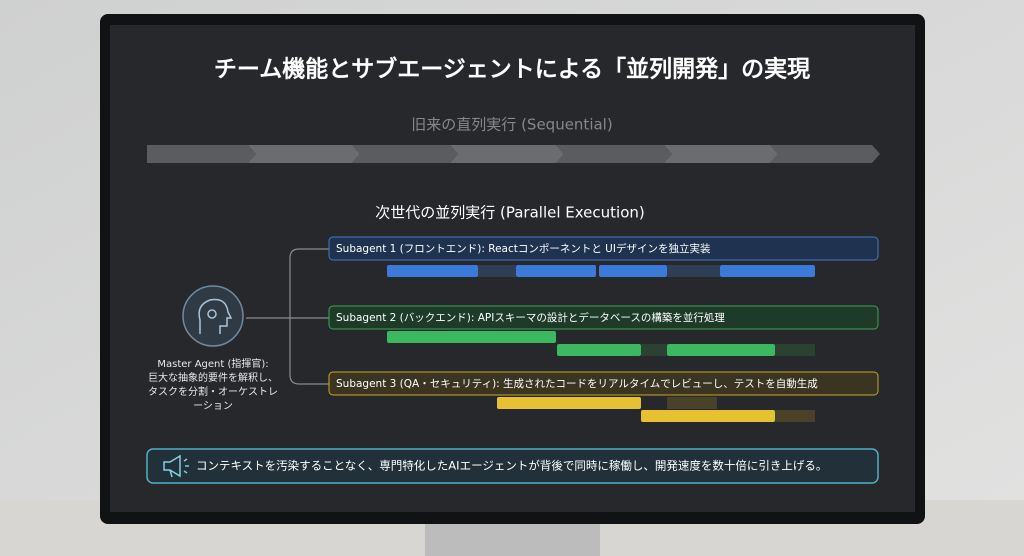 The width and height of the screenshot is (1024, 556). What do you see at coordinates (511, 125) in the screenshot?
I see `sequential-label: 旧来の直列実行 (Sequential)` at bounding box center [511, 125].